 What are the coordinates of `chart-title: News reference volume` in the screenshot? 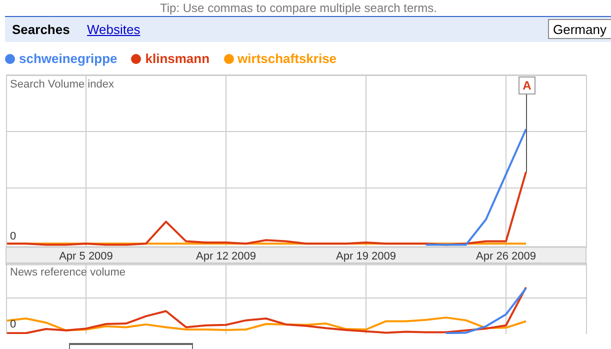 It's located at (68, 272).